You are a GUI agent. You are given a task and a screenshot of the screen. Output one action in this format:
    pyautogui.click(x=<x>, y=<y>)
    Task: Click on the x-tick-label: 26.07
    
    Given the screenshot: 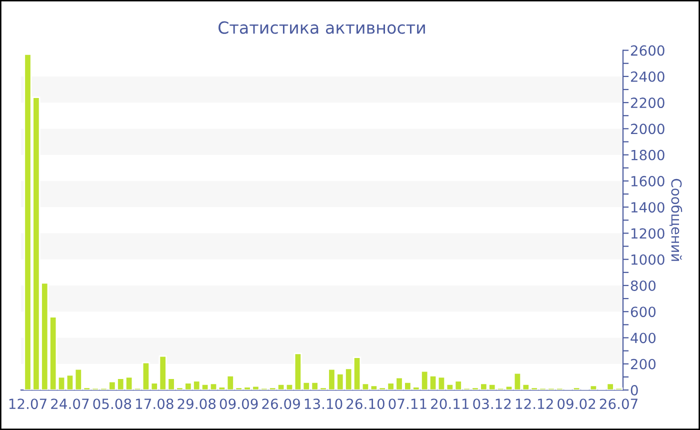 What is the action you would take?
    pyautogui.click(x=619, y=404)
    